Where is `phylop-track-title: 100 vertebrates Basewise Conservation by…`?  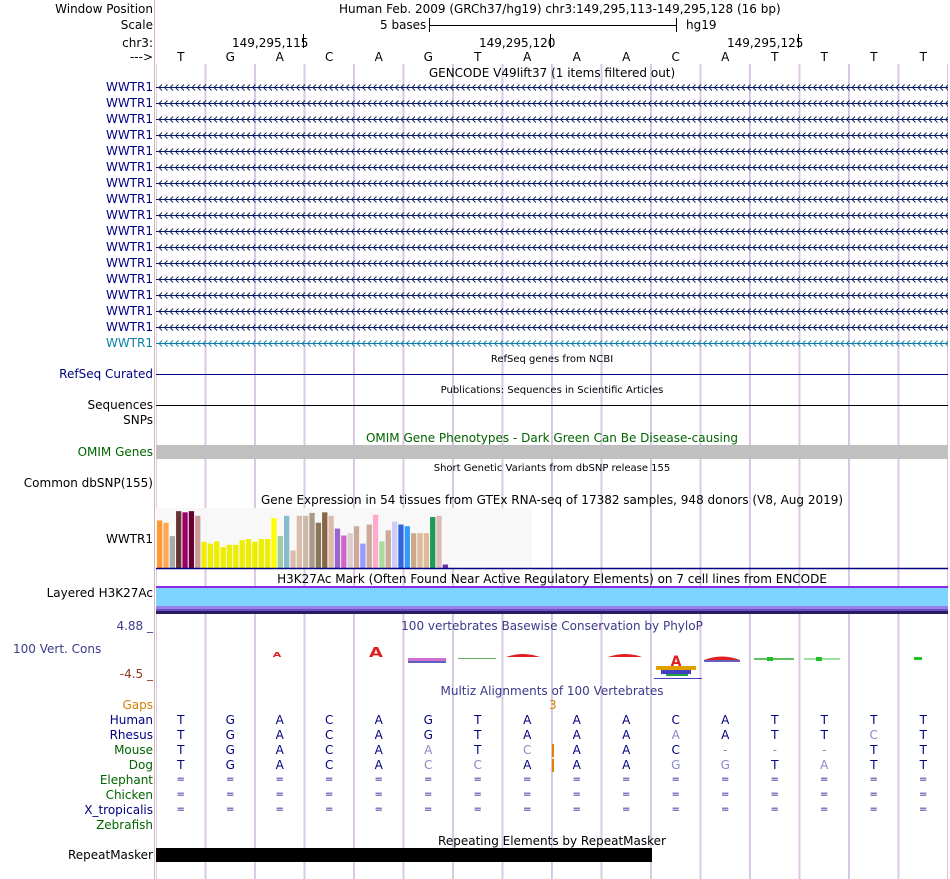 phylop-track-title: 100 vertebrates Basewise Conservation by… is located at coordinates (552, 626).